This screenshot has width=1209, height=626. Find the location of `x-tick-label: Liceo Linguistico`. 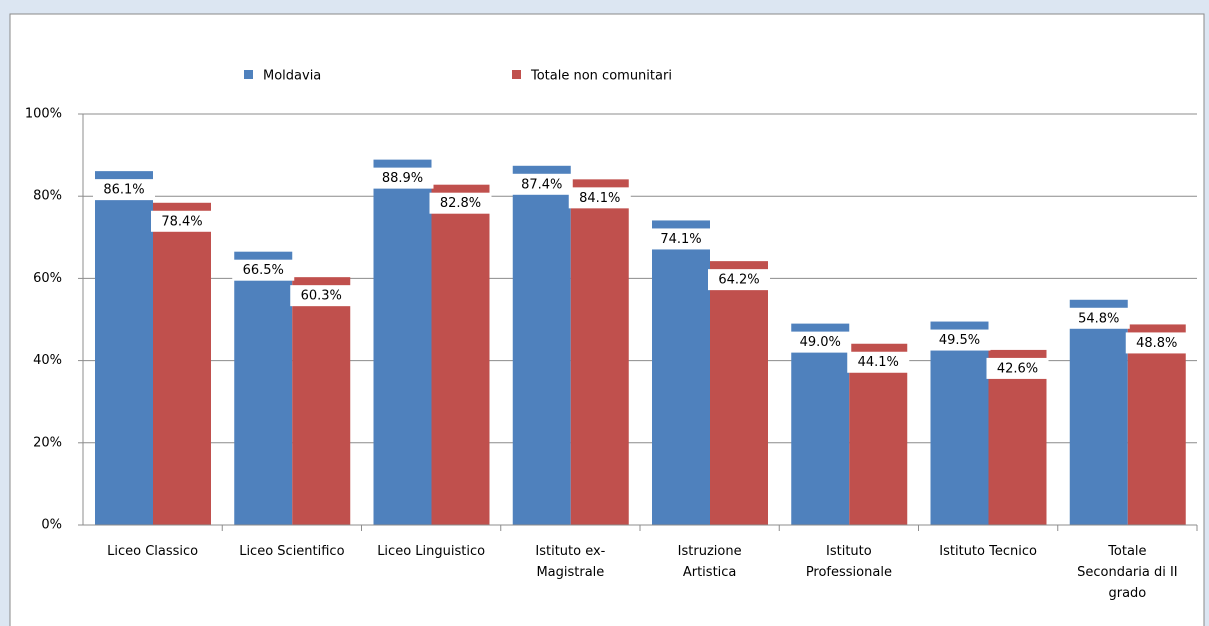

x-tick-label: Liceo Linguistico is located at coordinates (431, 551).